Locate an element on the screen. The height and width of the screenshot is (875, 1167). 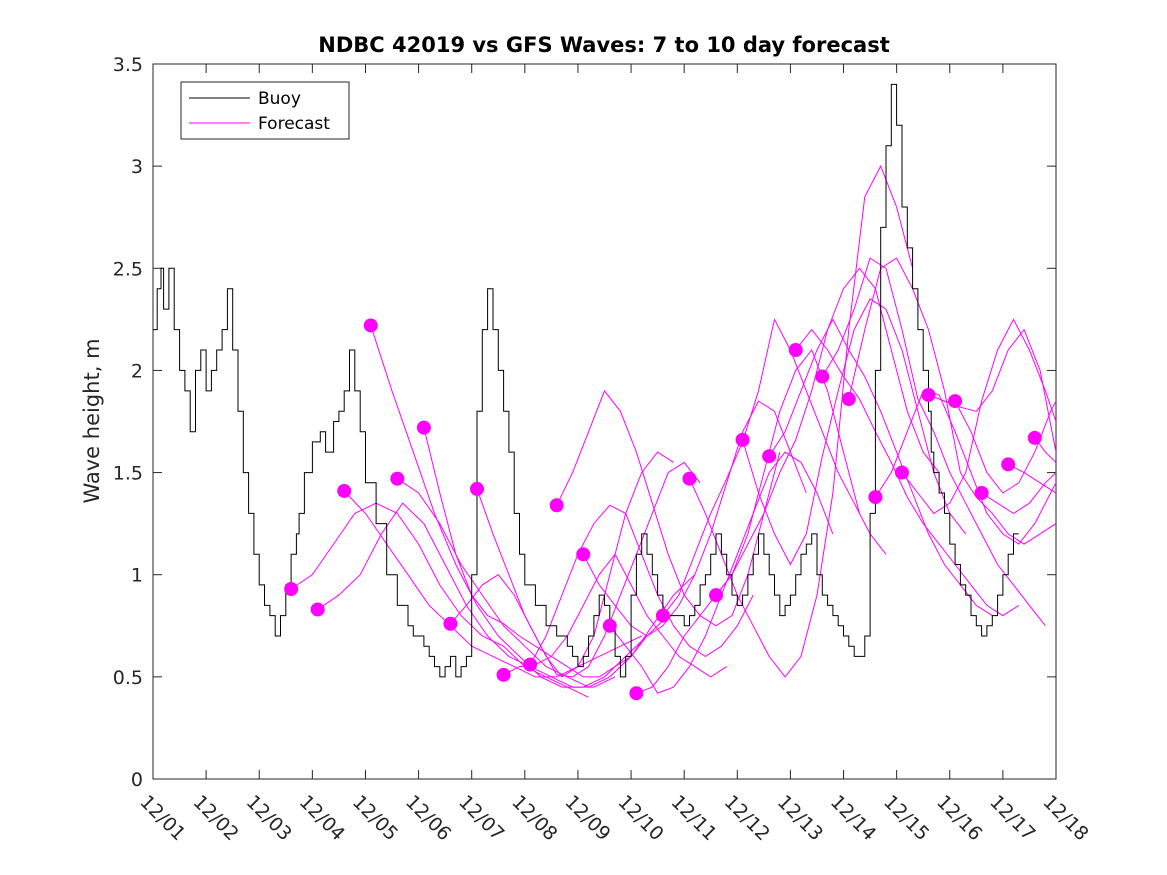
legend-buoy-label: Buoy is located at coordinates (279, 99).